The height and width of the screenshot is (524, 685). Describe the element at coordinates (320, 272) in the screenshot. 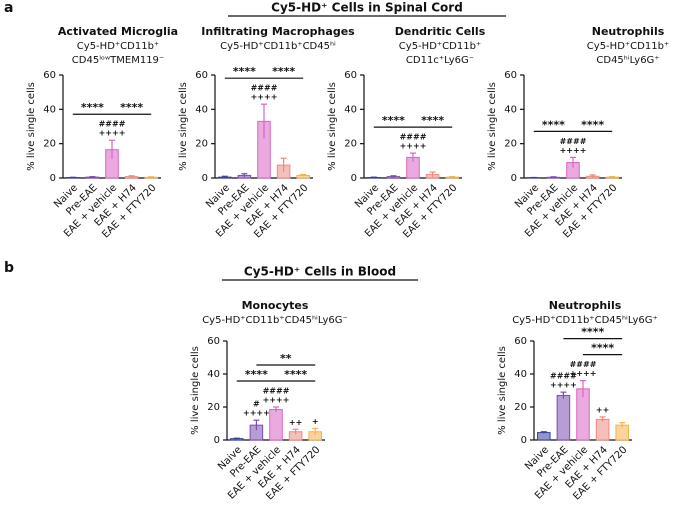

I see `section-heading: Cy5-HD⁺ Cells in Blood` at that location.